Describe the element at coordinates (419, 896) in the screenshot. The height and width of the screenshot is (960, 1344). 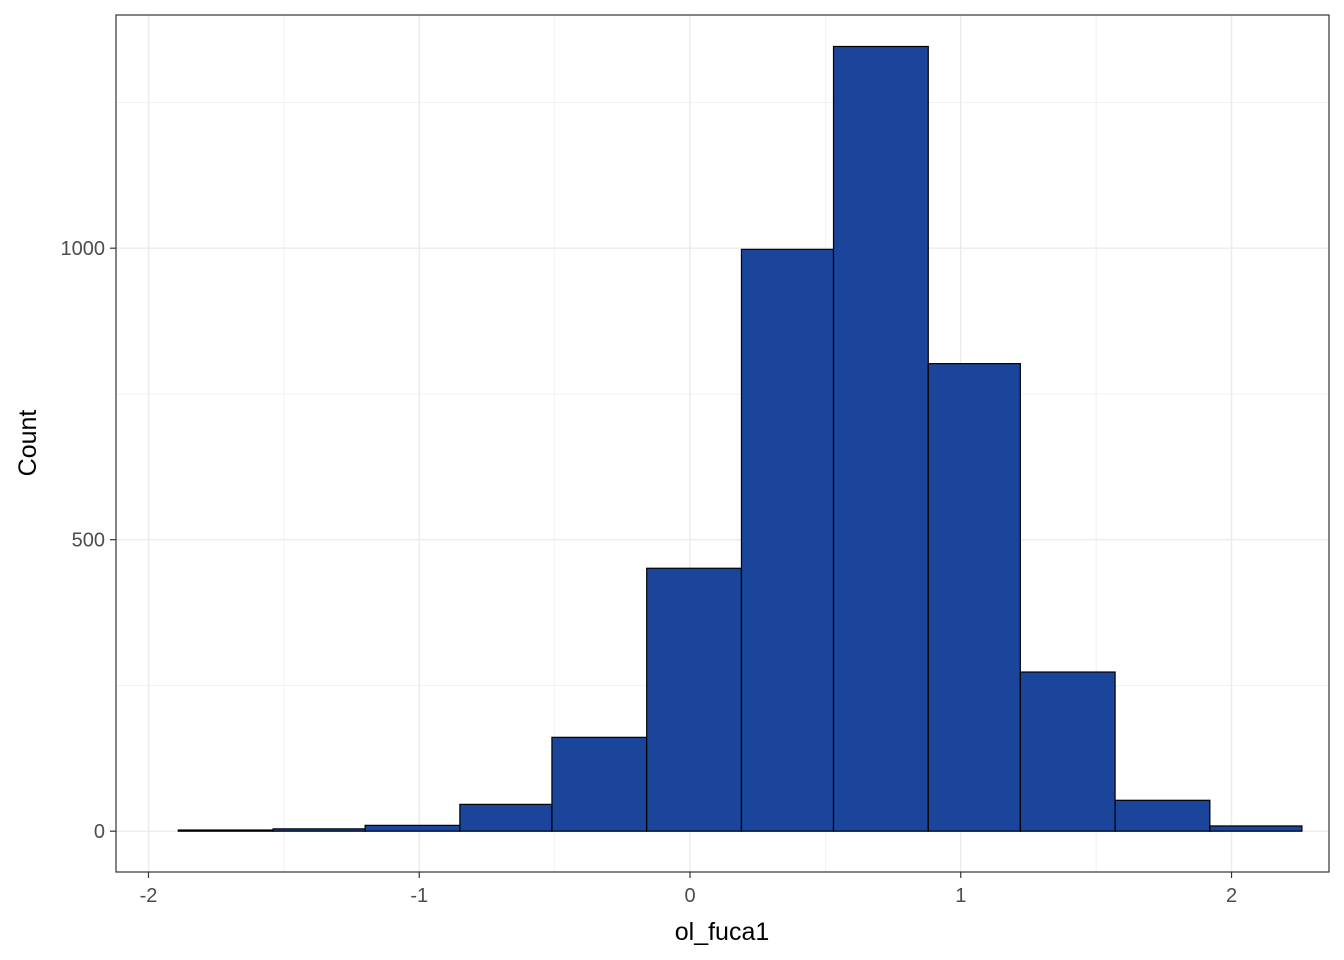
I see `x-tick-label: -1` at that location.